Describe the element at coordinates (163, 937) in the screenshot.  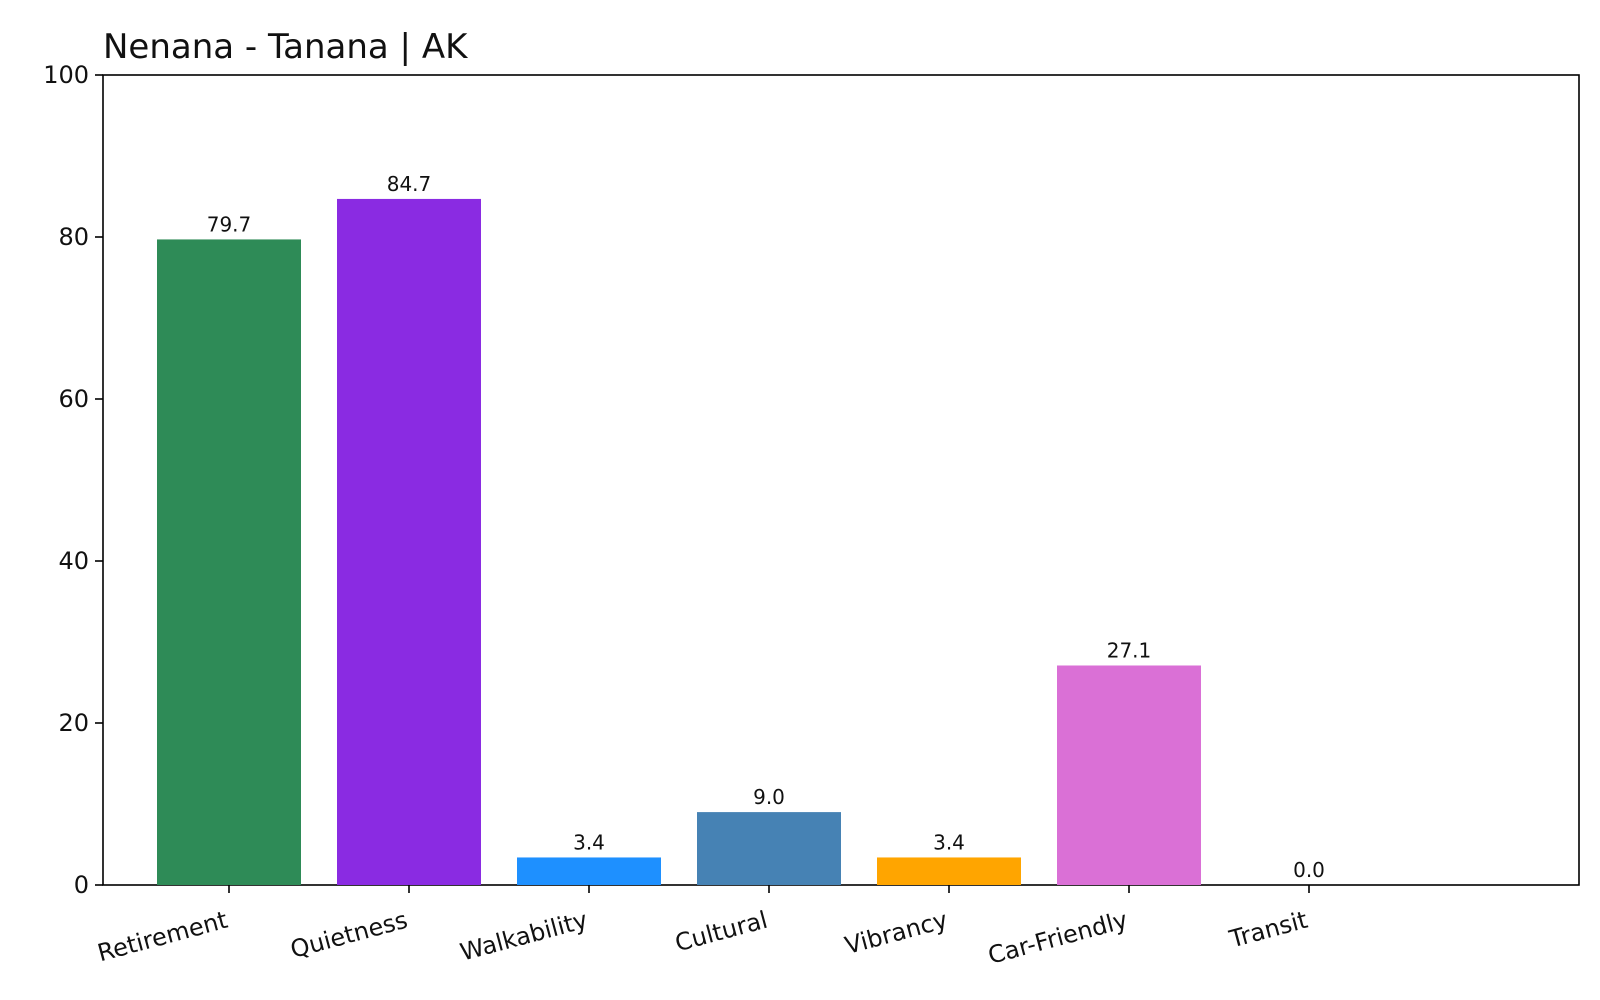
I see `x-tick-label: Retirement` at that location.